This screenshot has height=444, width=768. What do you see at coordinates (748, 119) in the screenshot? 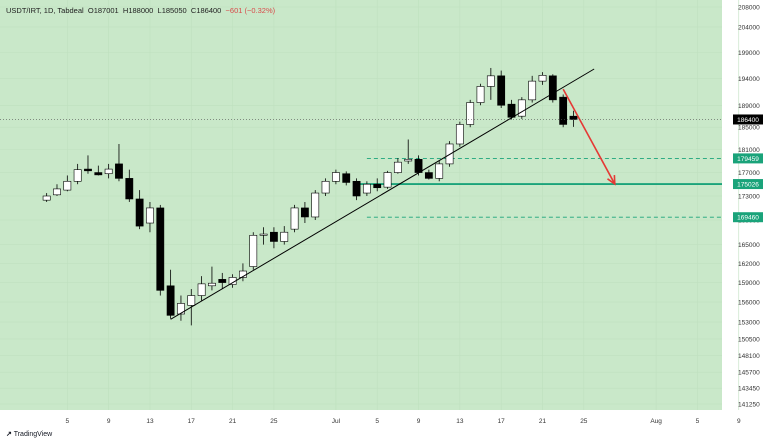
I see `last-price-tag` at bounding box center [748, 119].